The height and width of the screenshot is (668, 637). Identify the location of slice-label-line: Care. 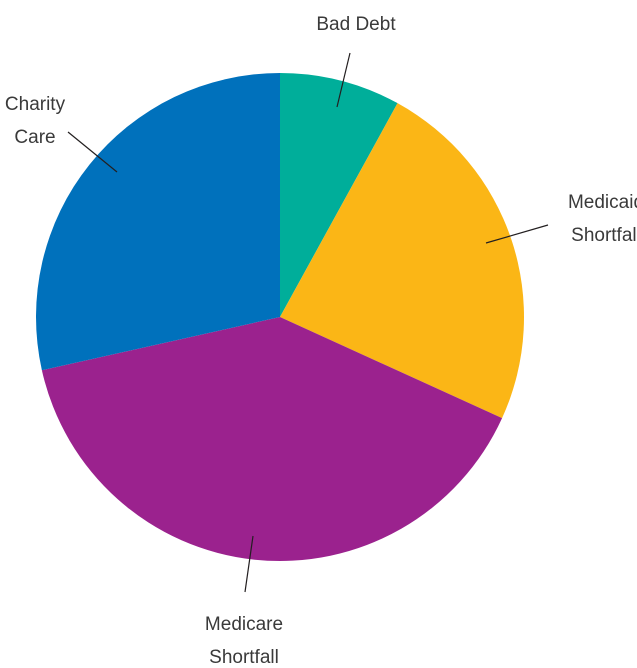
(34, 137).